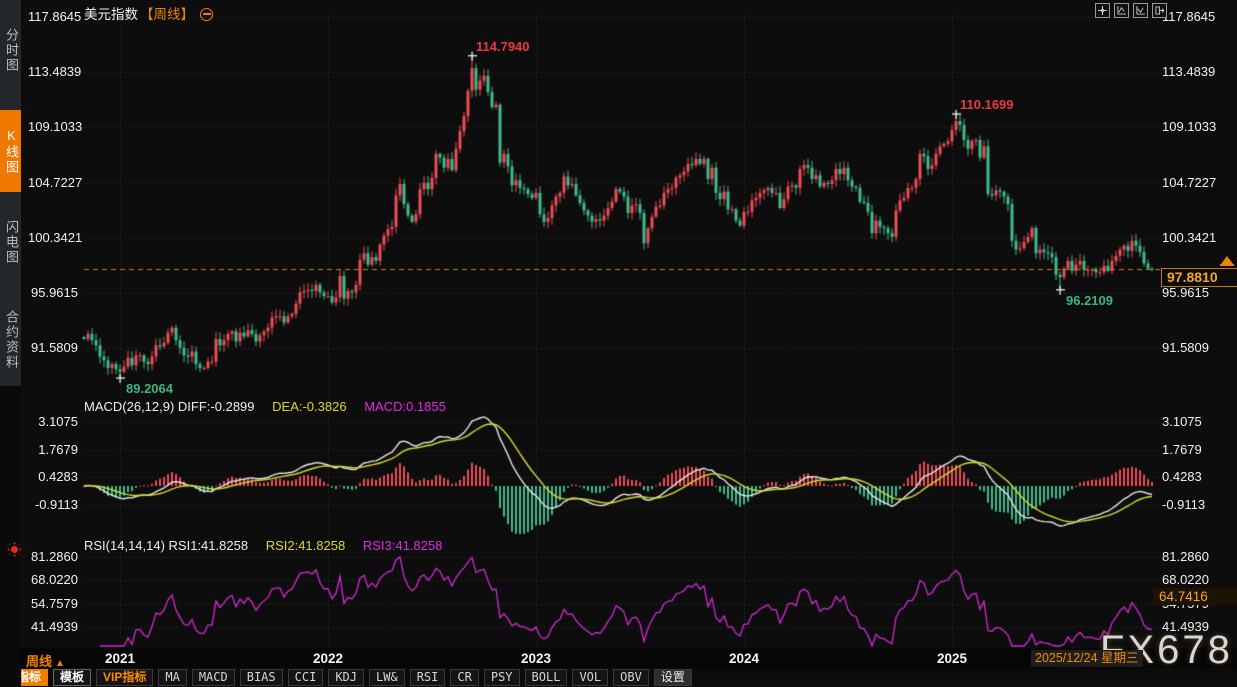  Describe the element at coordinates (149, 388) in the screenshot. I see `extreme-label-low-2021: 89.2064` at that location.